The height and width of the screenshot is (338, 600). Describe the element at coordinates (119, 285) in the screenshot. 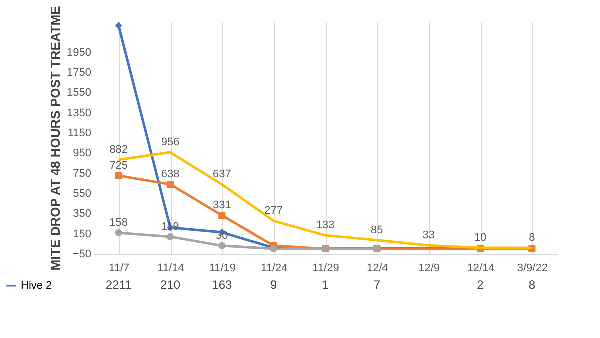

I see `data-label: 2211` at that location.